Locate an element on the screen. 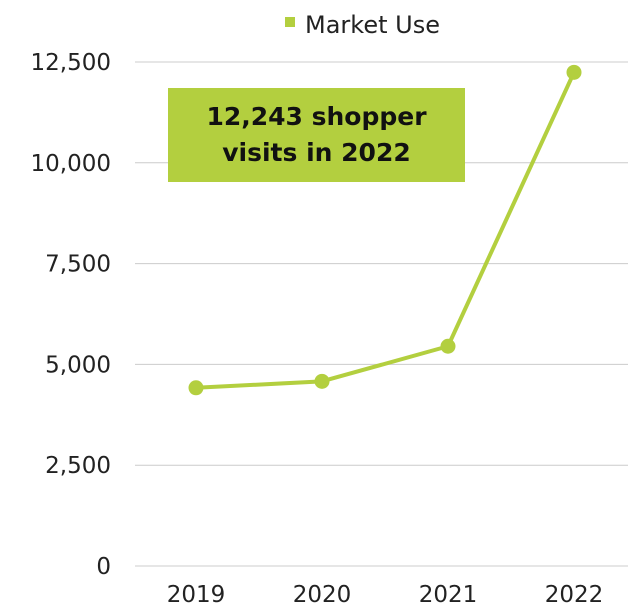 The height and width of the screenshot is (607, 628). annotation-line-2: visits in 2022 is located at coordinates (316, 152).